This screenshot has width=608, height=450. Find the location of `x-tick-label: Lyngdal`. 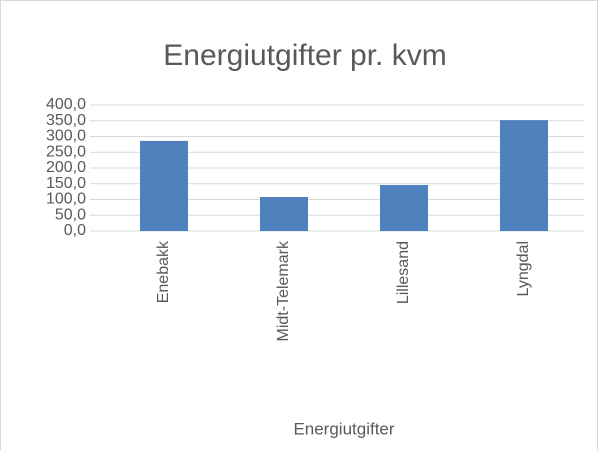

x-tick-label: Lyngdal is located at coordinates (523, 268).